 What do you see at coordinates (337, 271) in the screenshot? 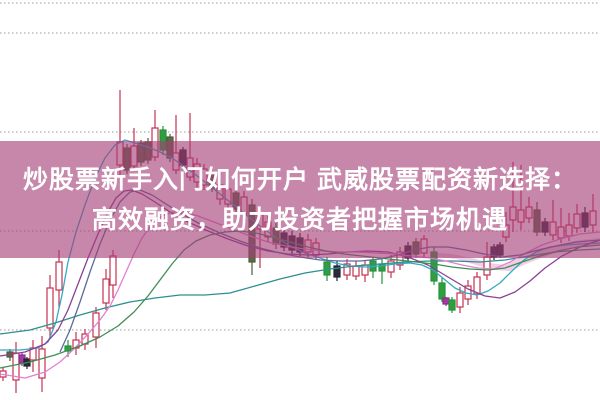
I see `candle-body-dark` at bounding box center [337, 271].